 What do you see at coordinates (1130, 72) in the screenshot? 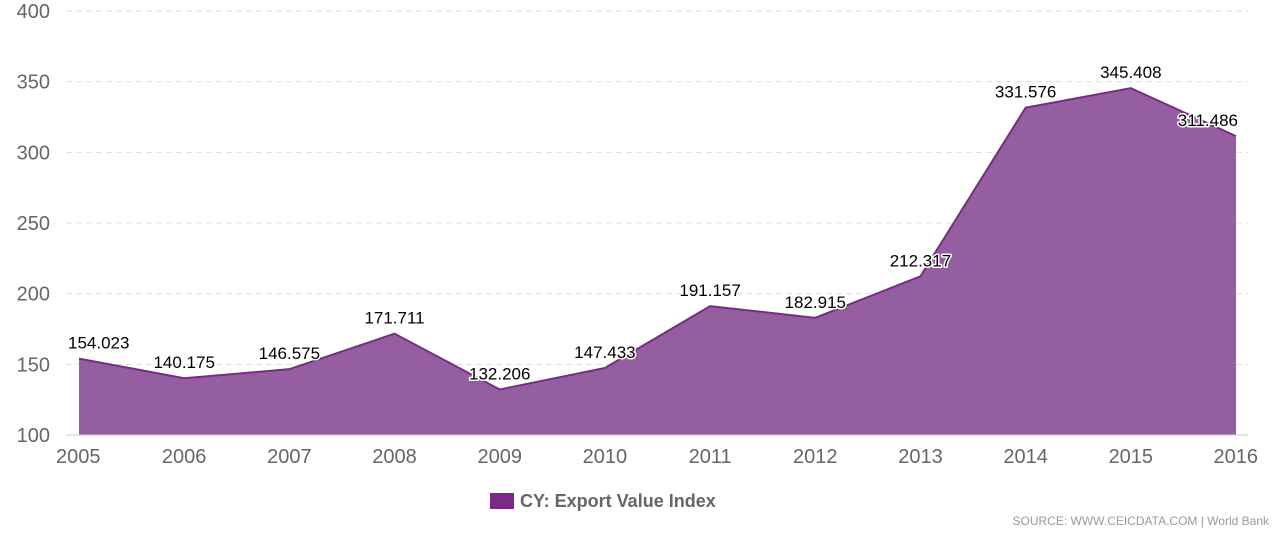
I see `data-label: 345.408` at bounding box center [1130, 72].